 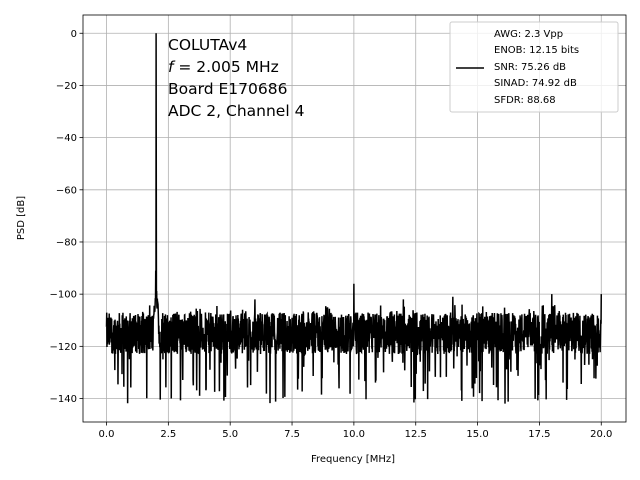 I want to click on legend-entry-awg: AWG: 2.3 Vpp, so click(x=528, y=34).